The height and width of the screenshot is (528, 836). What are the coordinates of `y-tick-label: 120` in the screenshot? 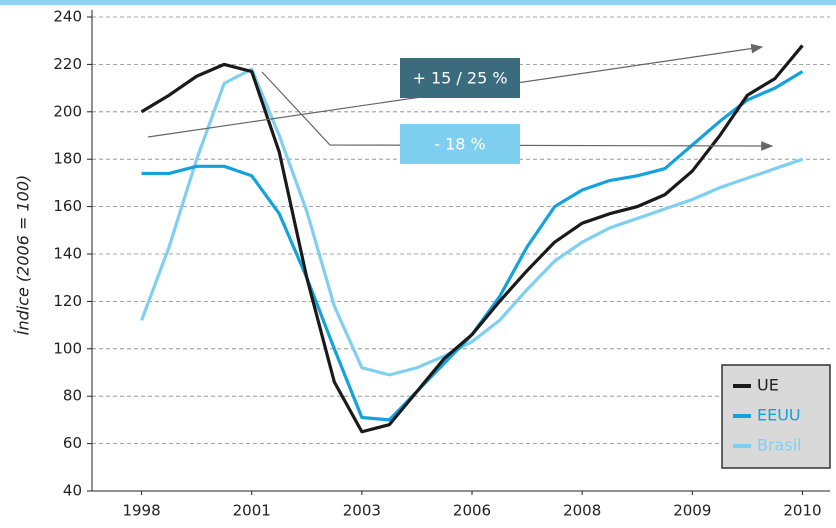 It's located at (67, 301).